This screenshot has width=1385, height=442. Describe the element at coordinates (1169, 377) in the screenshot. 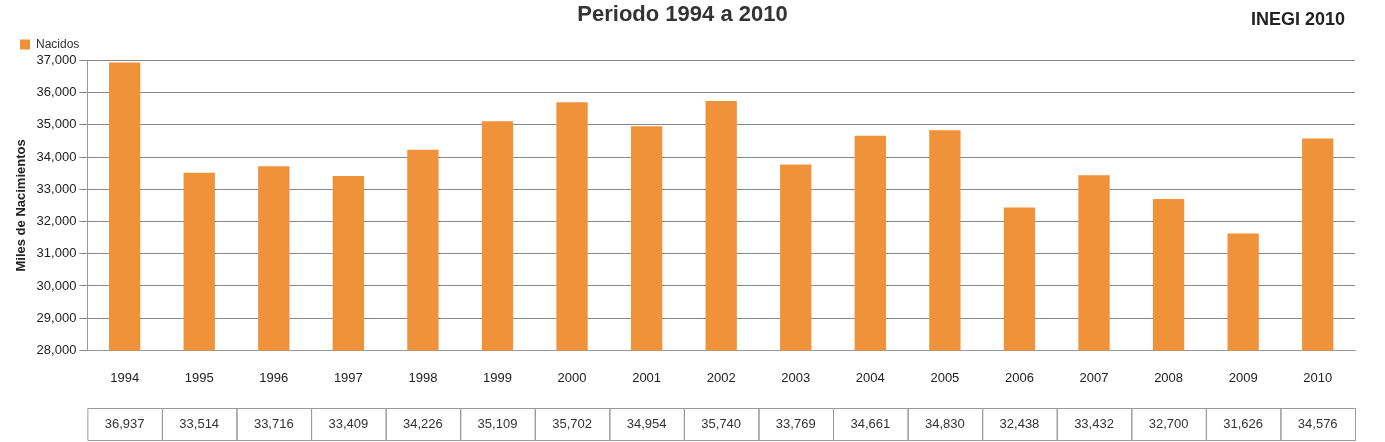

I see `x-tick-label: 2008` at that location.